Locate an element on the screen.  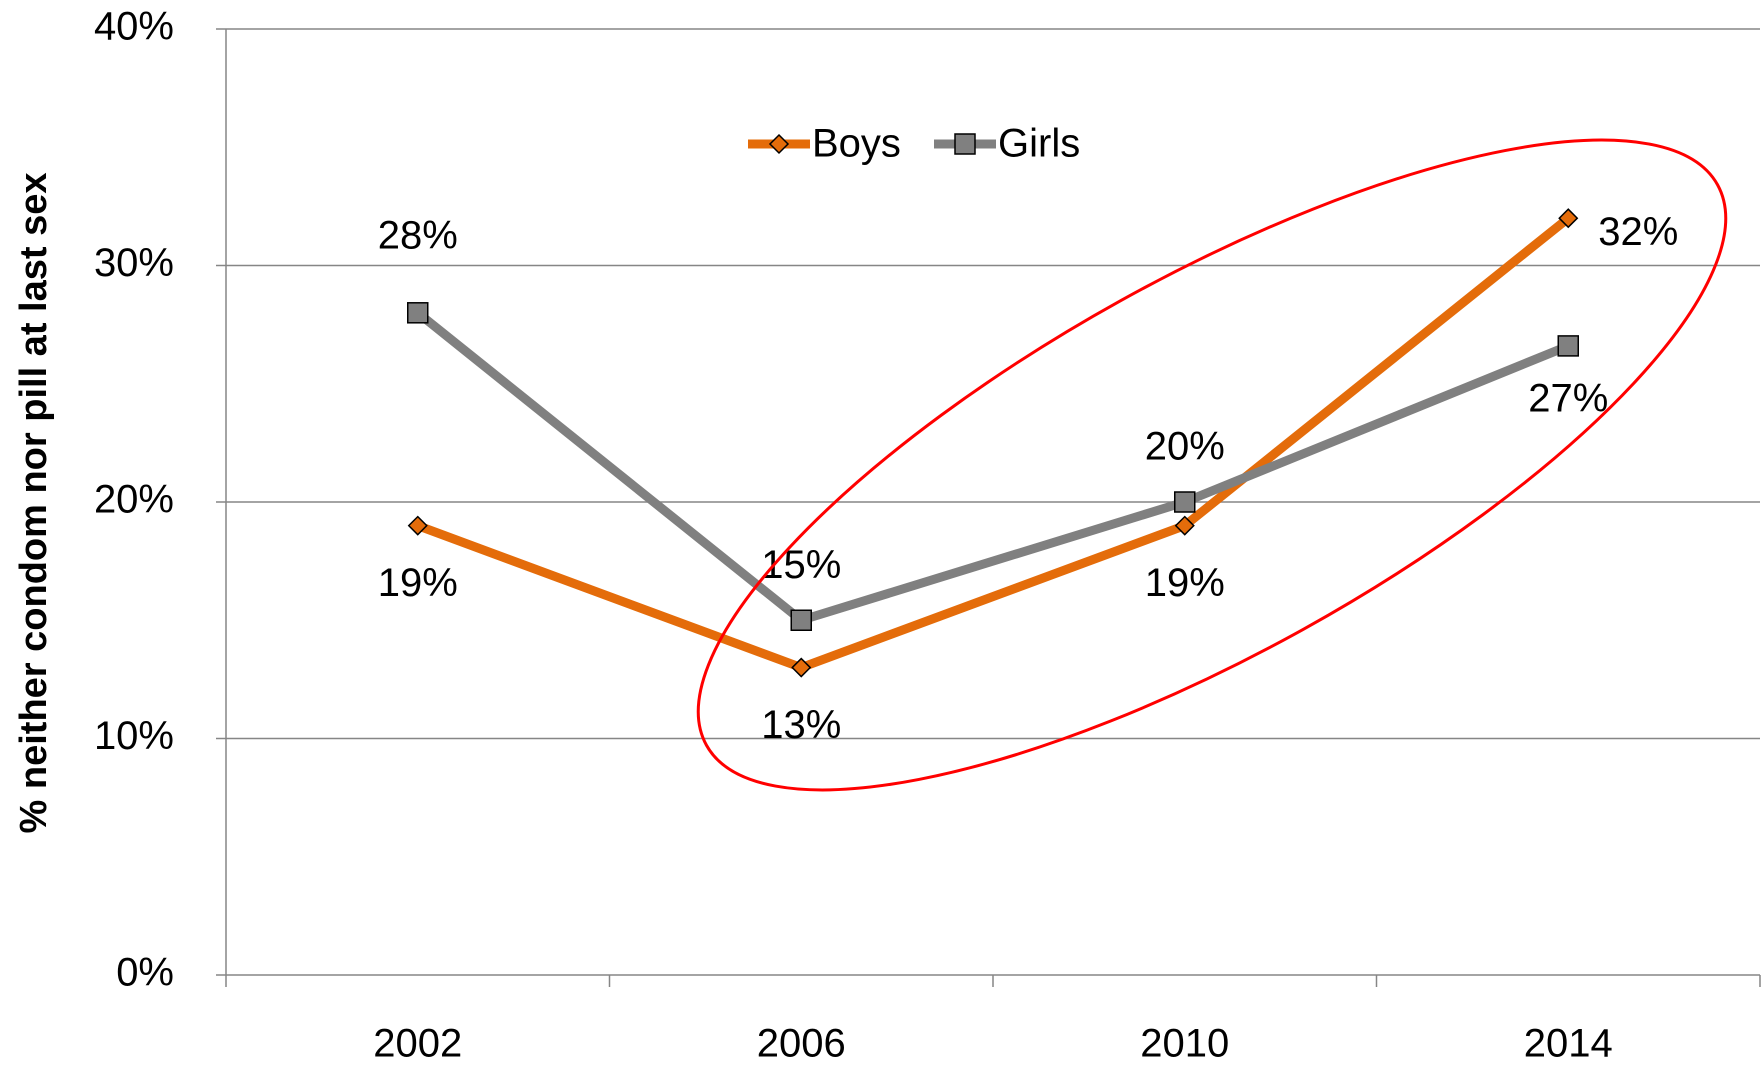
data-label: 28% is located at coordinates (418, 235).